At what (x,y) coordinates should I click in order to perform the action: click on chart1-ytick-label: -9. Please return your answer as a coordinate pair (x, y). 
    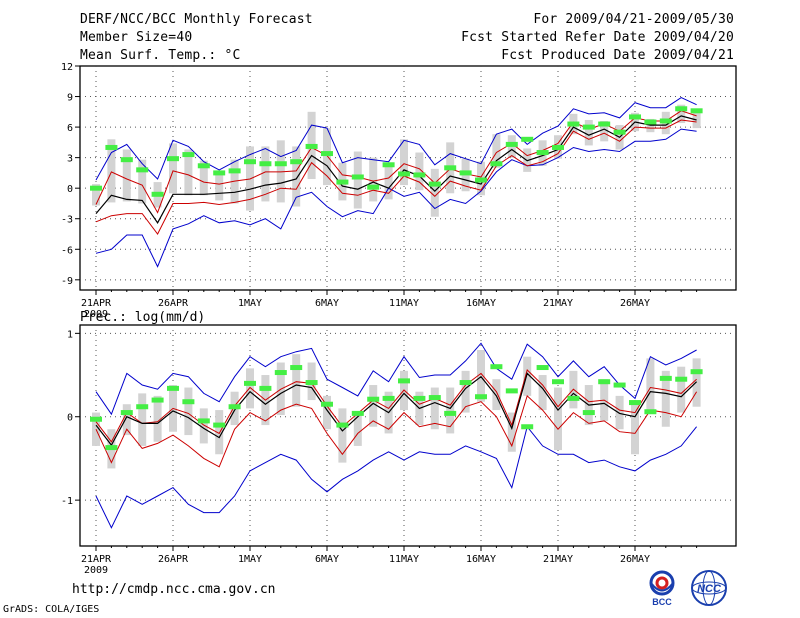
    Looking at the image, I should click on (67, 281).